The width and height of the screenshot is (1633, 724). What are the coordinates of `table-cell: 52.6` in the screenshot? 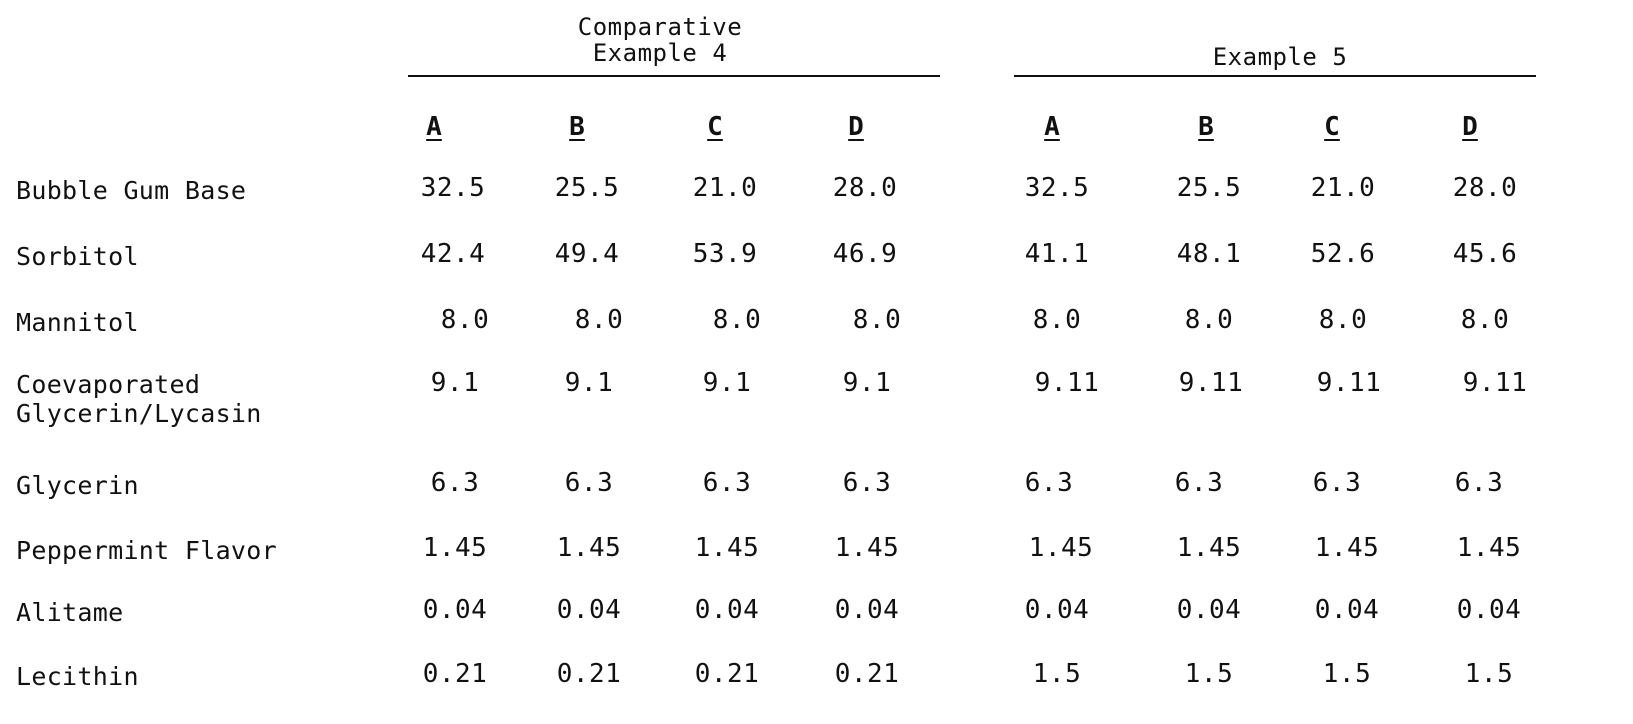 It's located at (1343, 254).